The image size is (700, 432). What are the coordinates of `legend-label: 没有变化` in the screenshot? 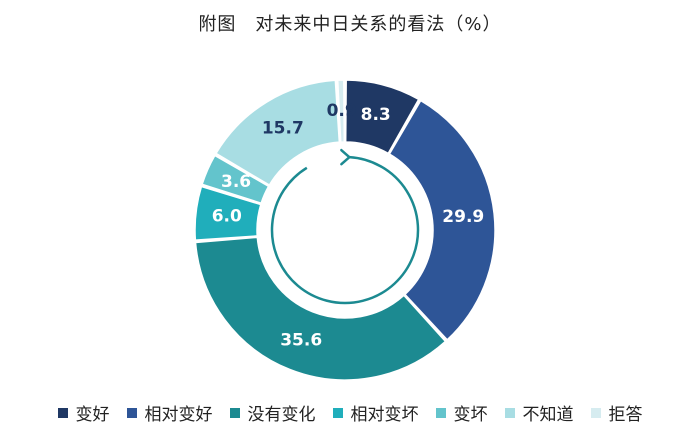 It's located at (281, 415).